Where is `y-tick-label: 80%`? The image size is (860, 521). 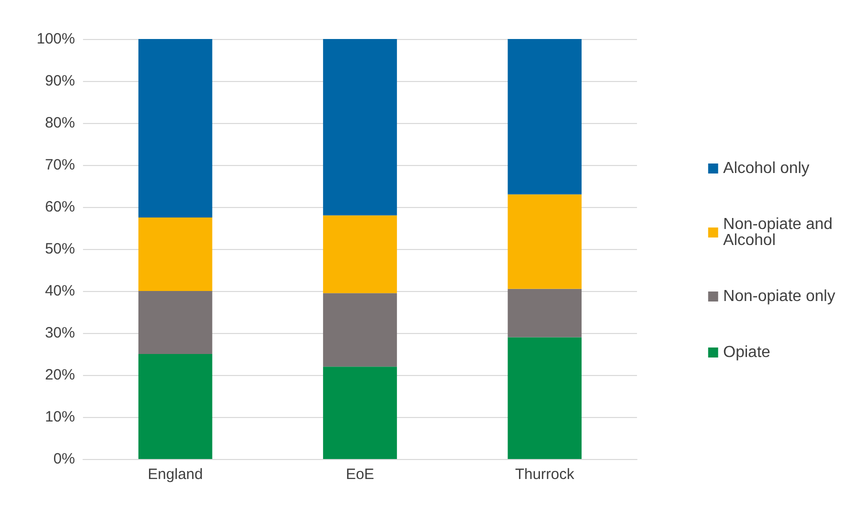
y-tick-label: 80% is located at coordinates (59, 123).